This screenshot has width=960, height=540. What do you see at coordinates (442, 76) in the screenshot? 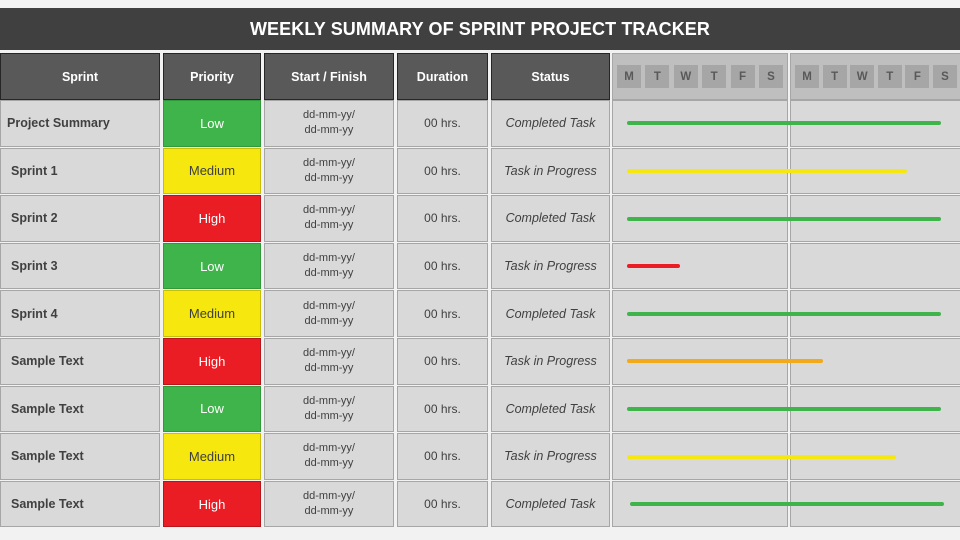
I see `column-header-duration: Duration` at bounding box center [442, 76].